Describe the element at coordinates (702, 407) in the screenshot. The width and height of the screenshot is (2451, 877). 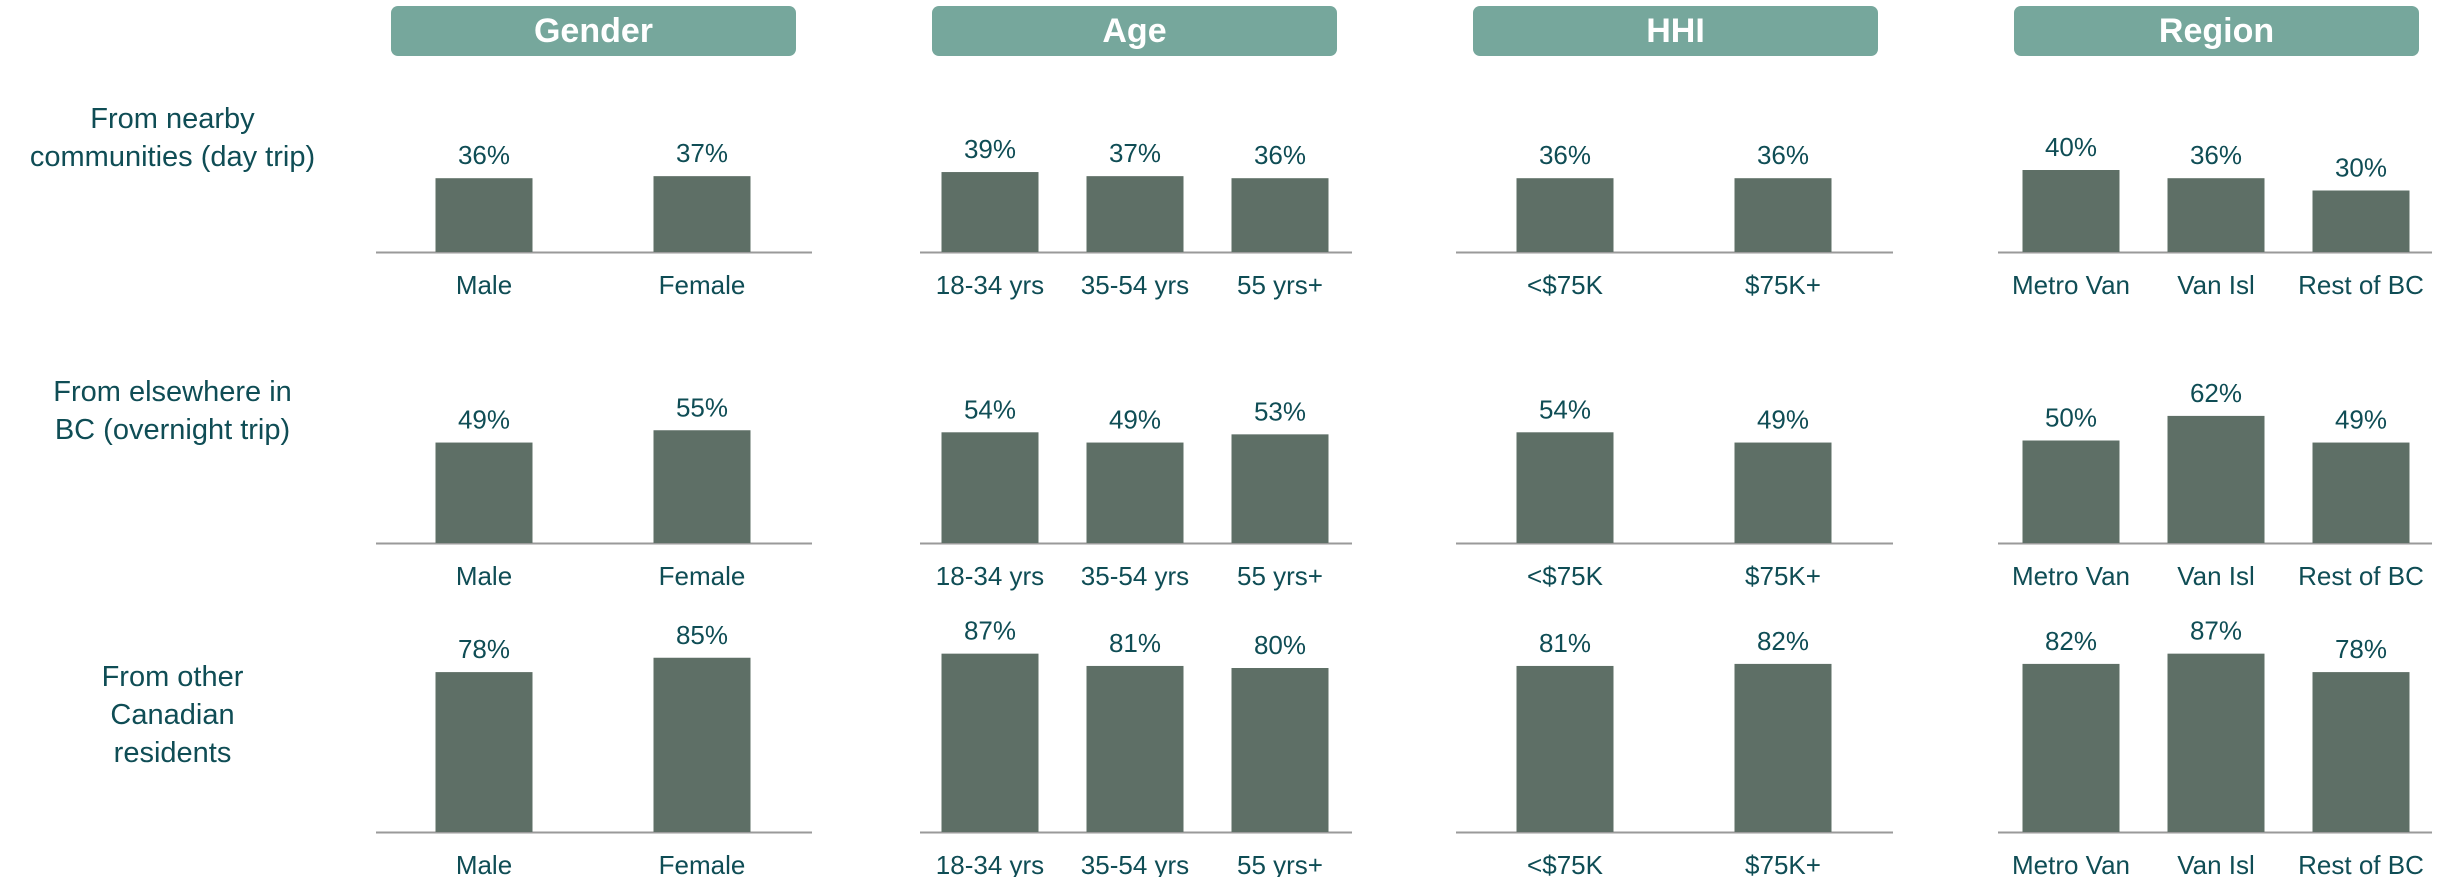
I see `value-label: 55%` at that location.